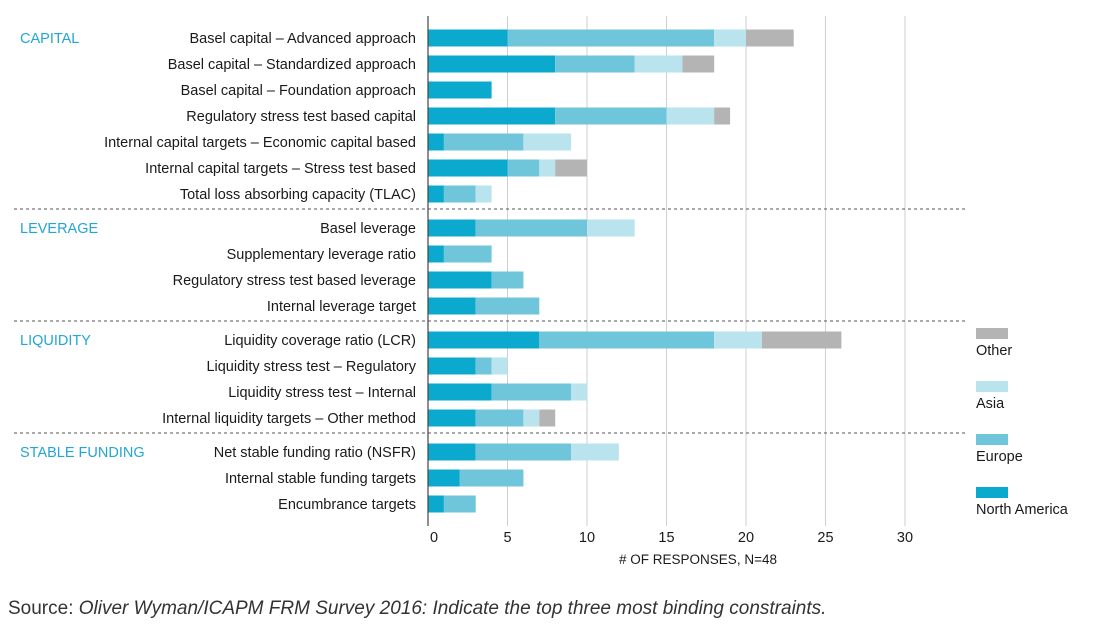  Describe the element at coordinates (990, 404) in the screenshot. I see `legend-label-asia: Asia` at that location.